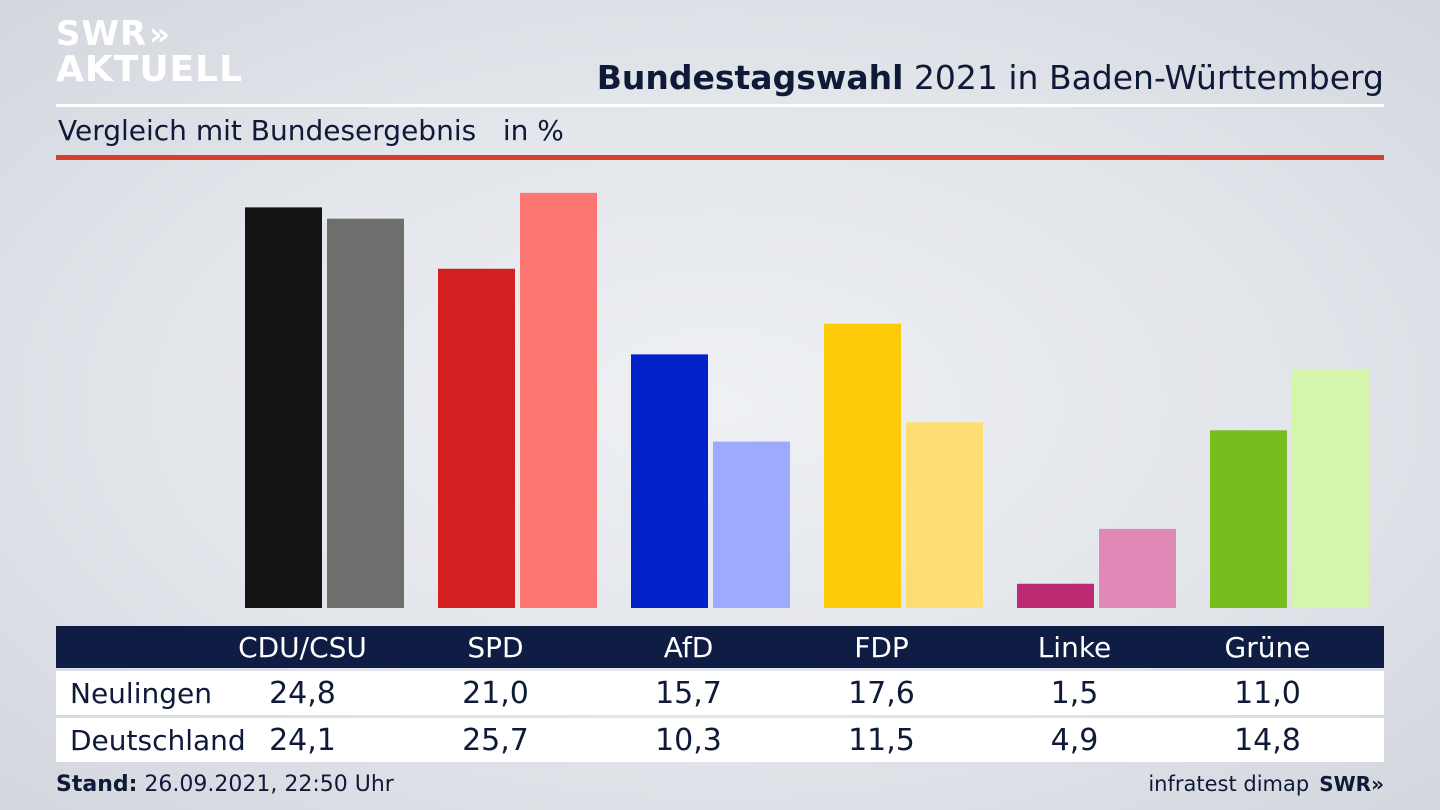 The image size is (1440, 810). Describe the element at coordinates (688, 647) in the screenshot. I see `category-label: AfD` at that location.